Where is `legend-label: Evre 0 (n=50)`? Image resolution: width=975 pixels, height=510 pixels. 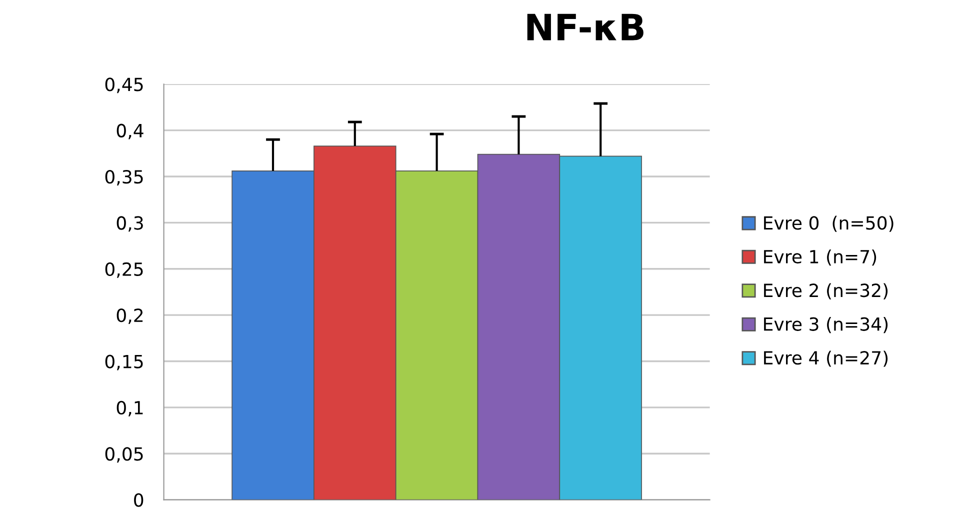
legend-label: Evre 0 (n=50) is located at coordinates (829, 224).